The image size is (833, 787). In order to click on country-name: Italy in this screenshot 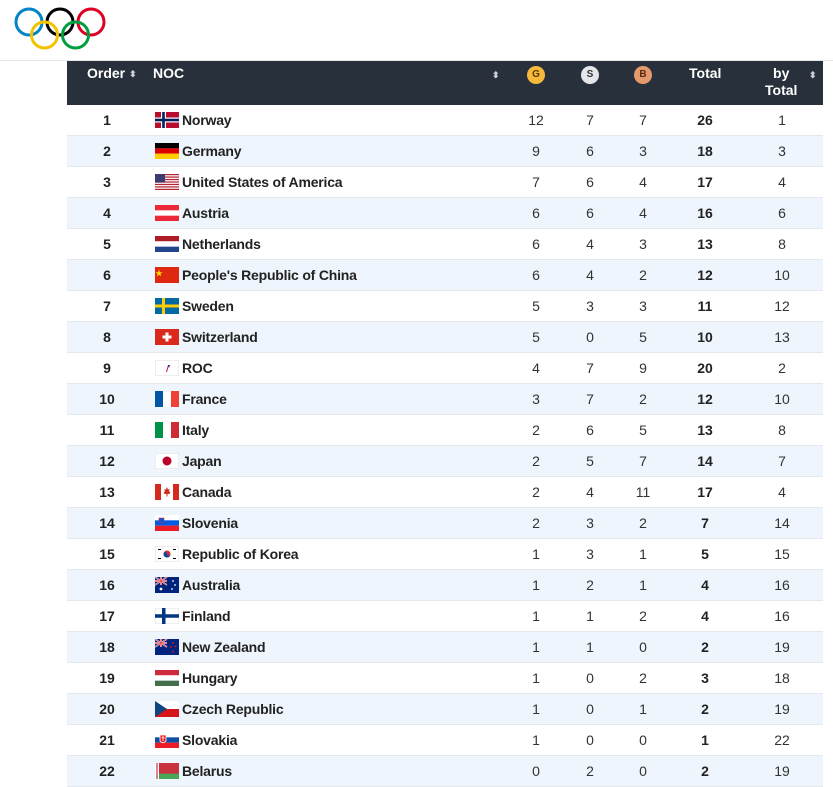, I will do `click(196, 430)`.